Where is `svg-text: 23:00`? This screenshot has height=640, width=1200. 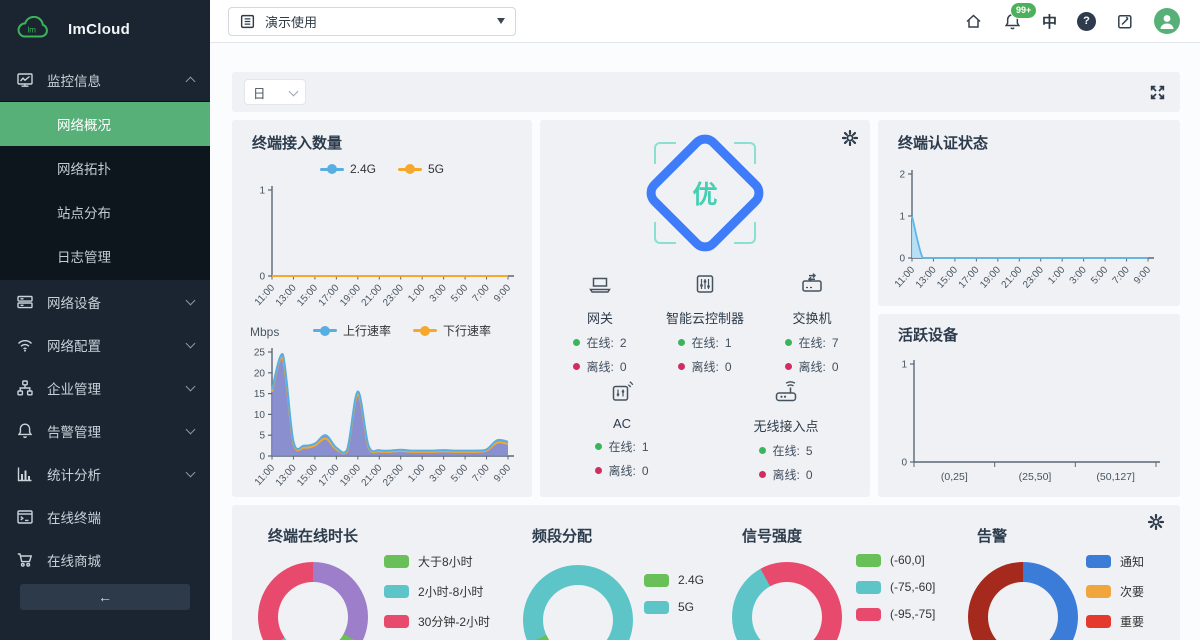
svg-text: 23:00 is located at coordinates (393, 295).